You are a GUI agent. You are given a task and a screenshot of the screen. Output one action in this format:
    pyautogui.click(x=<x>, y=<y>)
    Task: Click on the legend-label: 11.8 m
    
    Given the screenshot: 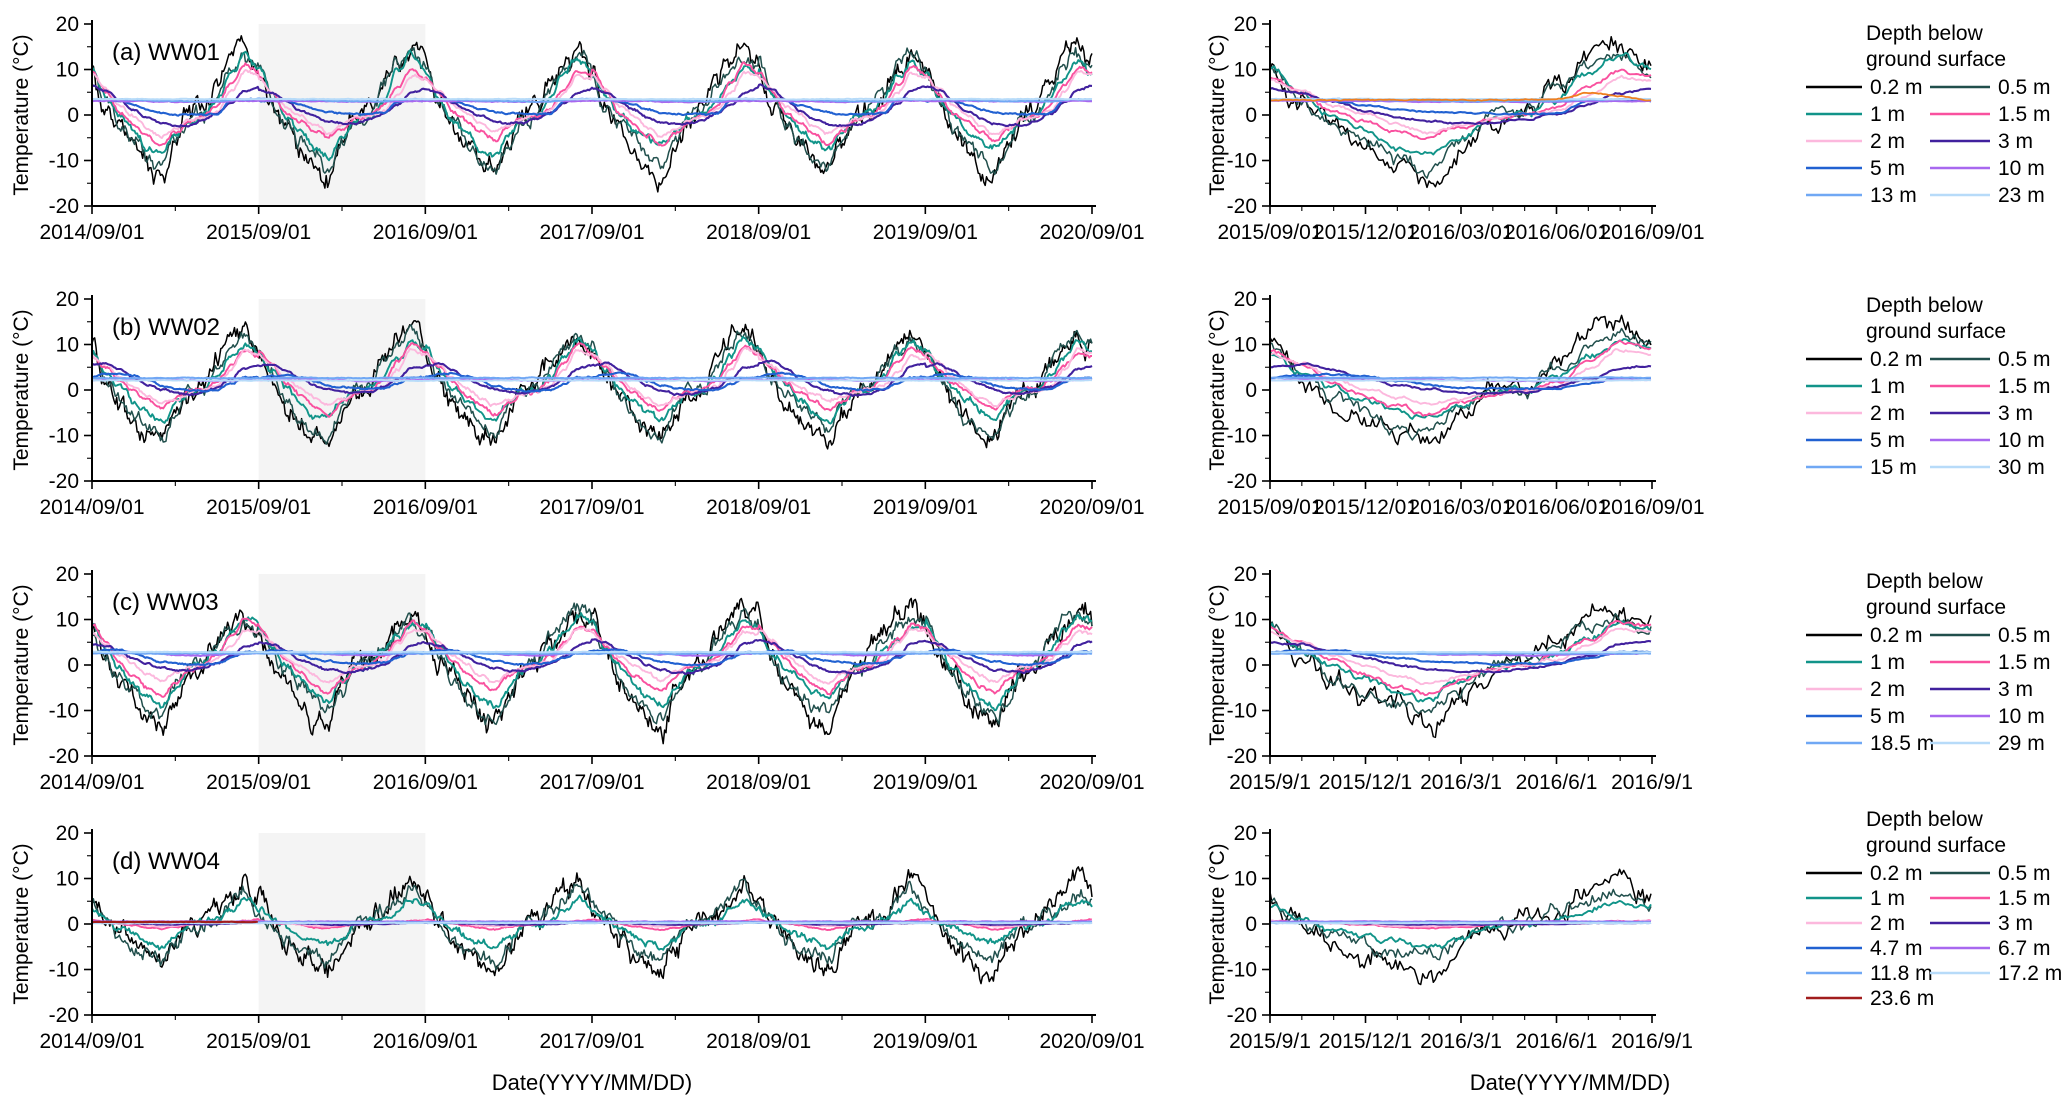 What is the action you would take?
    pyautogui.click(x=1901, y=973)
    